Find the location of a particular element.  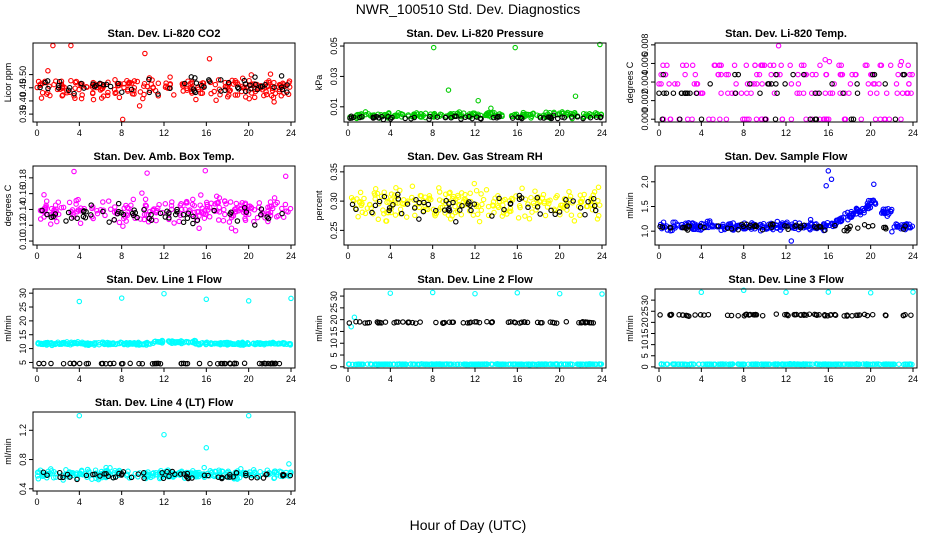

y-tick-label: 15 is located at coordinates (23, 335).